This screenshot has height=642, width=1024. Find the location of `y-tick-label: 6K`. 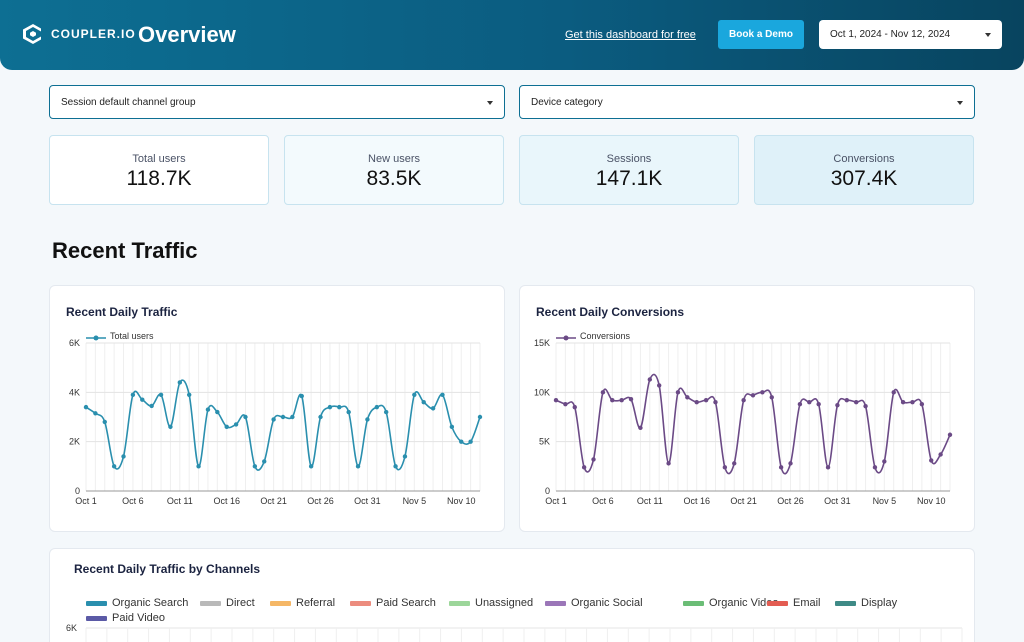

y-tick-label: 6K is located at coordinates (74, 343).